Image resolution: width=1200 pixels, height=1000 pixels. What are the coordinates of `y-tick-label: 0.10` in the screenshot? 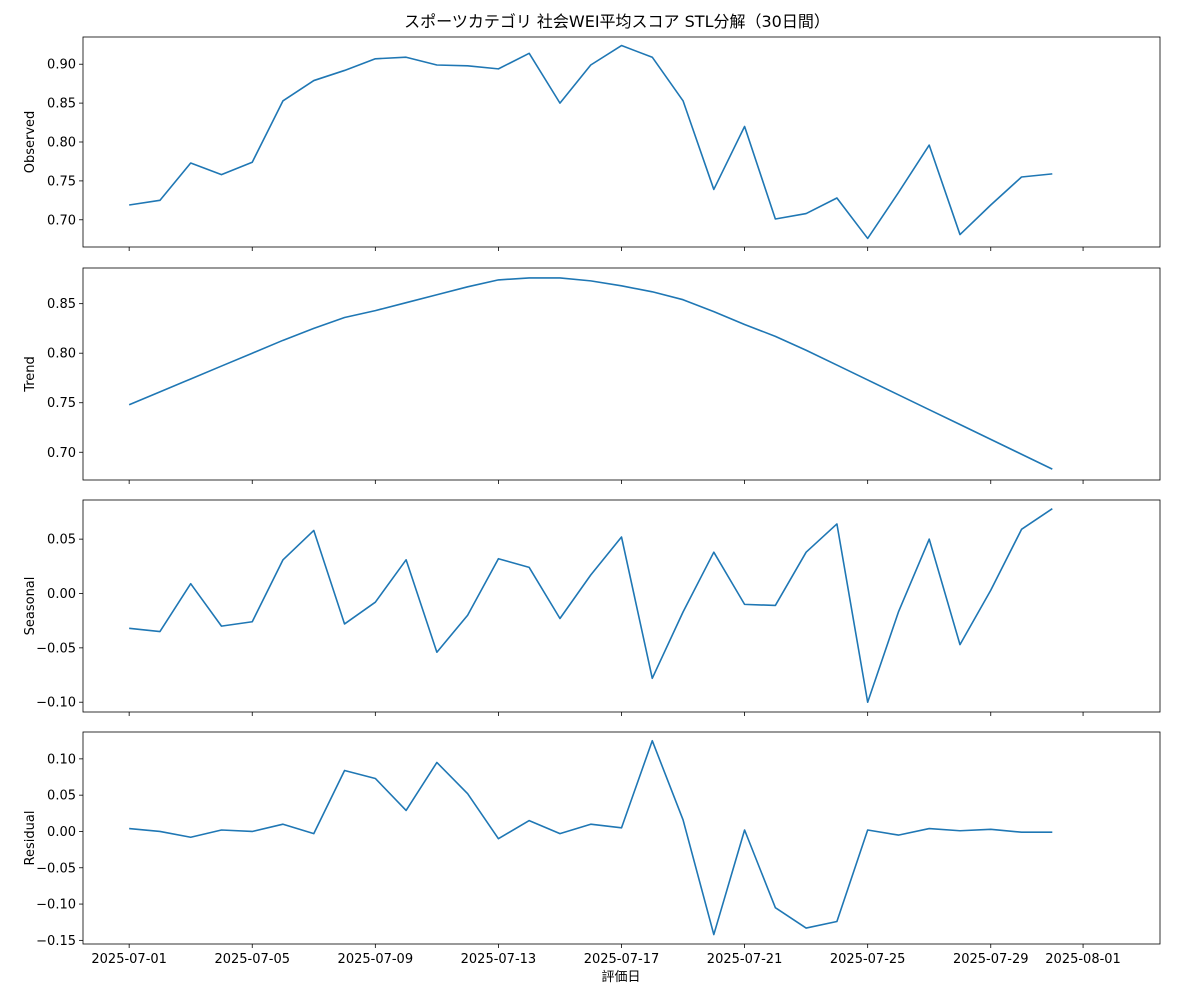 It's located at (61, 759).